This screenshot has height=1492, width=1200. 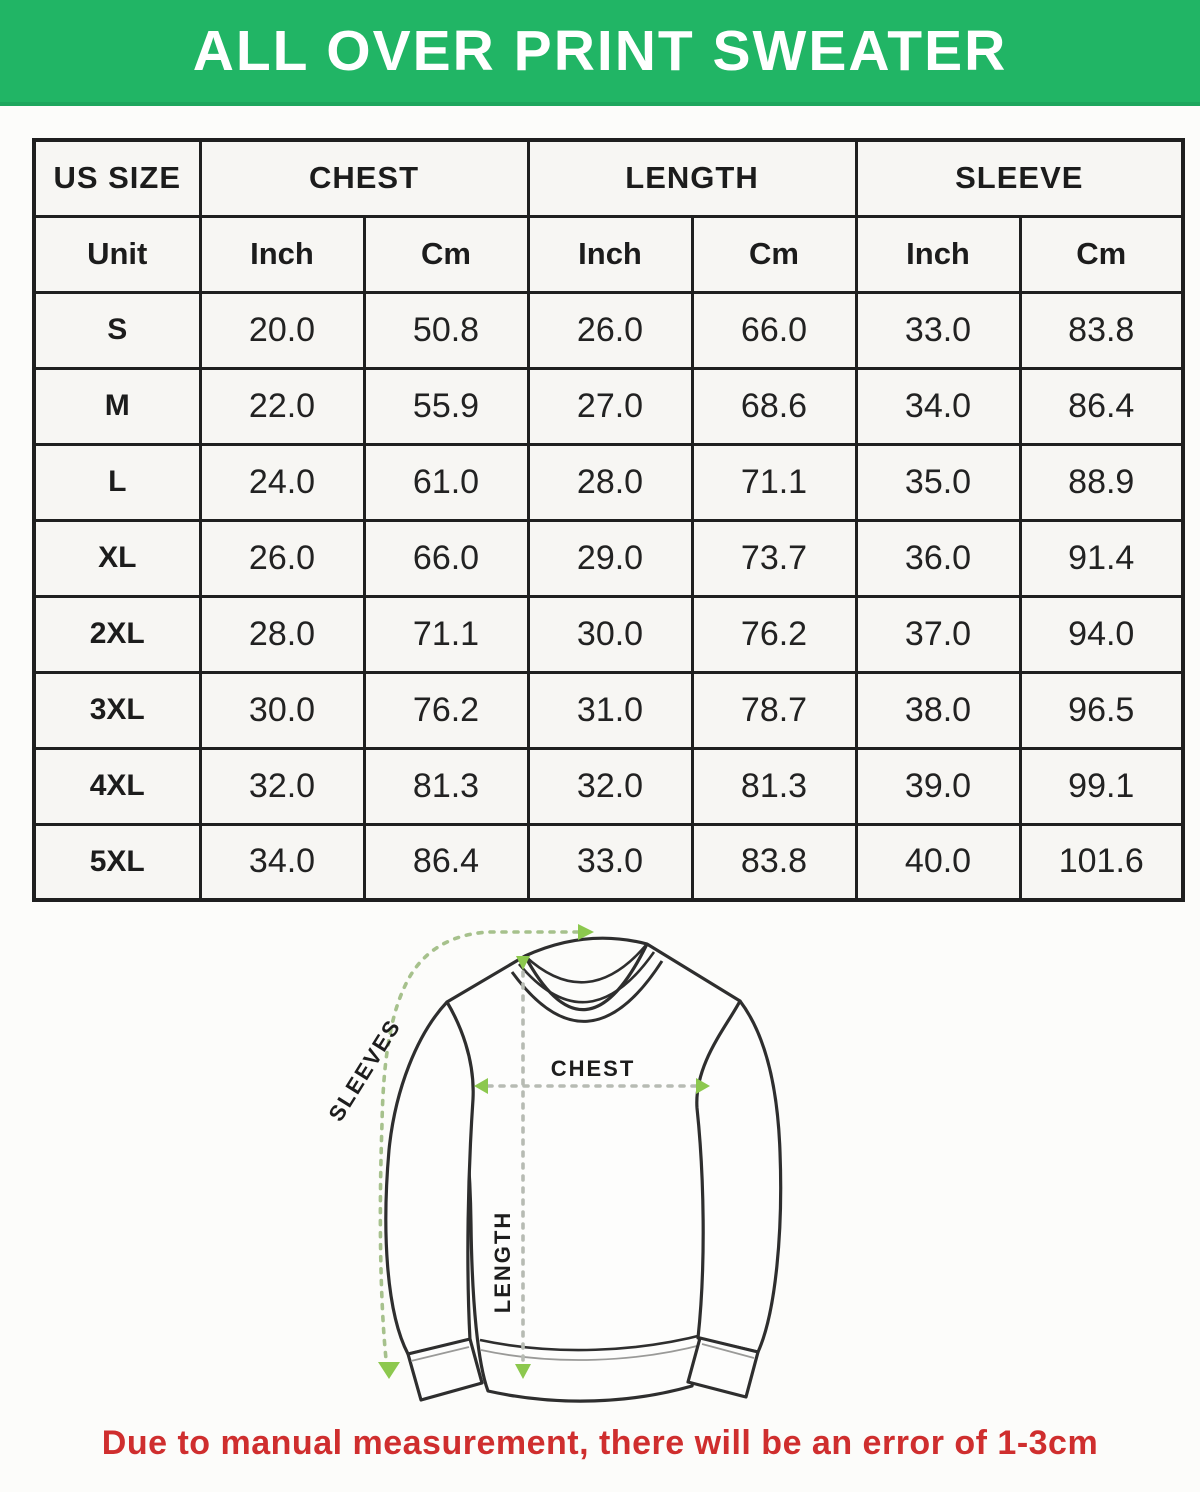 What do you see at coordinates (502, 1262) in the screenshot?
I see `length-label: LENGTH` at bounding box center [502, 1262].